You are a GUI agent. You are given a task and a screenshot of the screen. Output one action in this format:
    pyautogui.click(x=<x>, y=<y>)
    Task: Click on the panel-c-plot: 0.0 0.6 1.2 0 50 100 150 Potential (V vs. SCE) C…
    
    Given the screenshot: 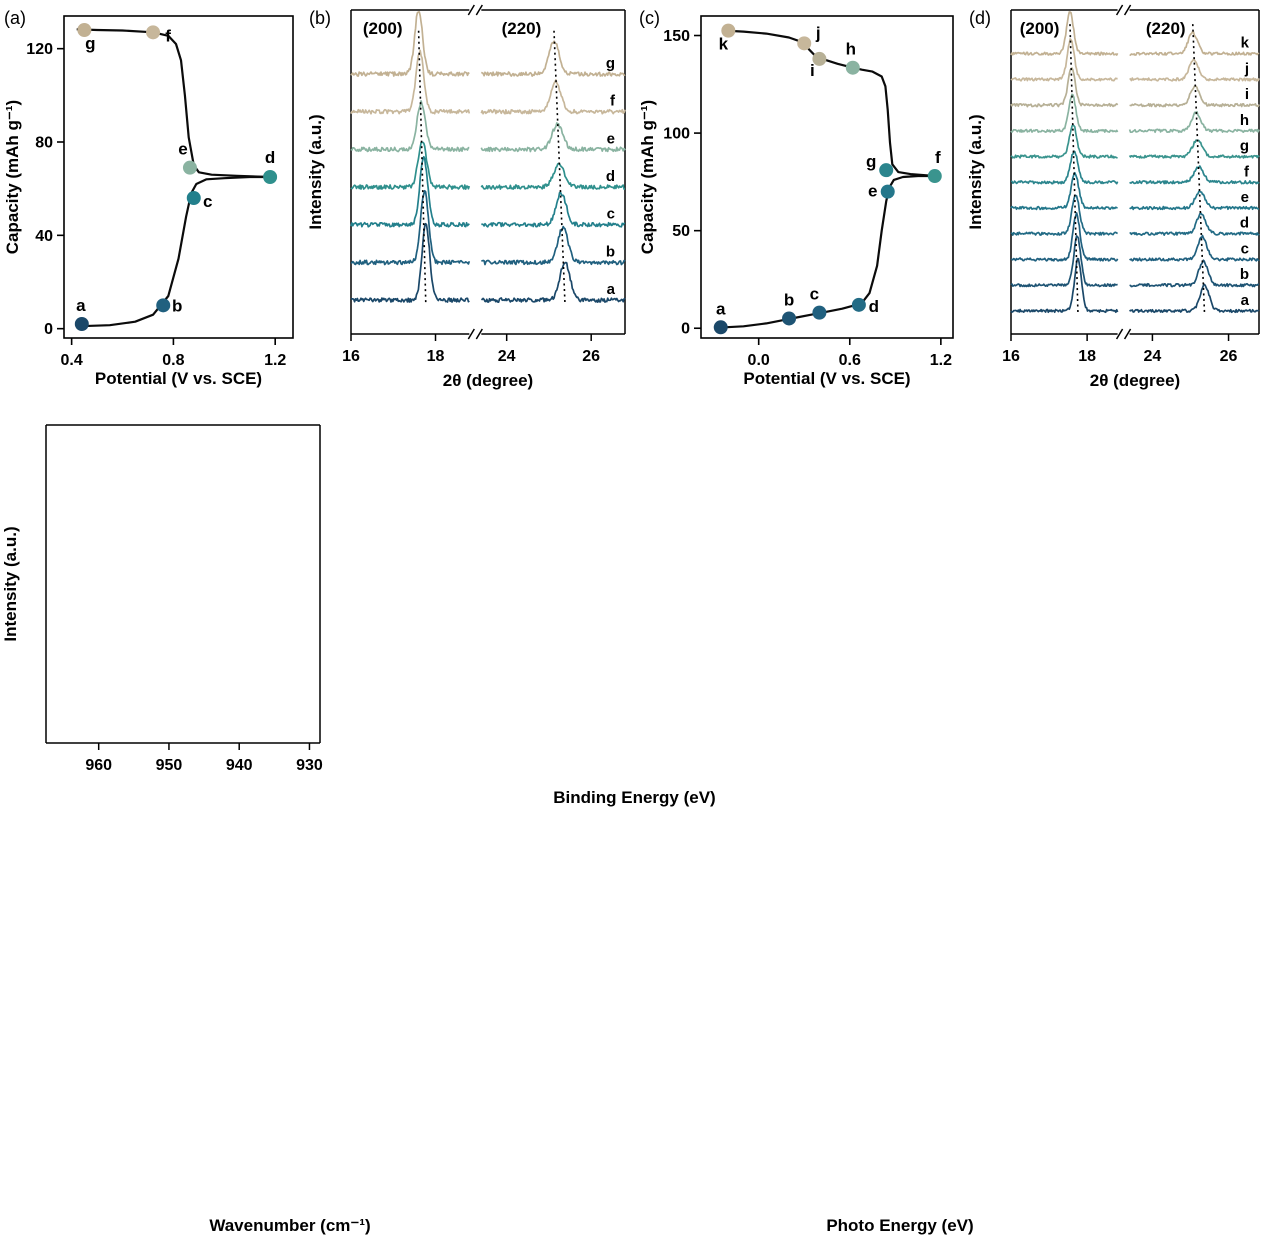 What is the action you would take?
    pyautogui.click(x=796, y=198)
    